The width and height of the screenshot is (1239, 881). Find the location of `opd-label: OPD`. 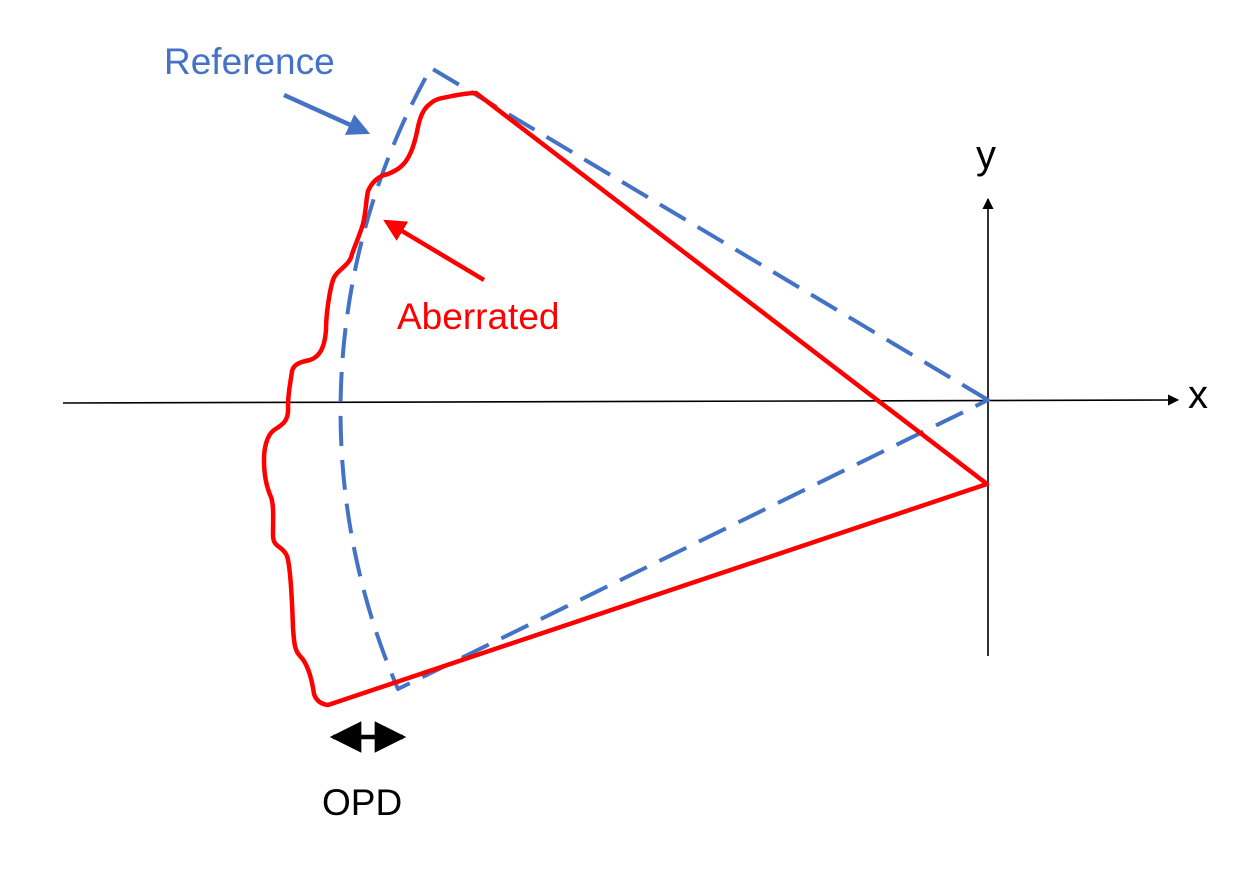

opd-label: OPD is located at coordinates (362, 802).